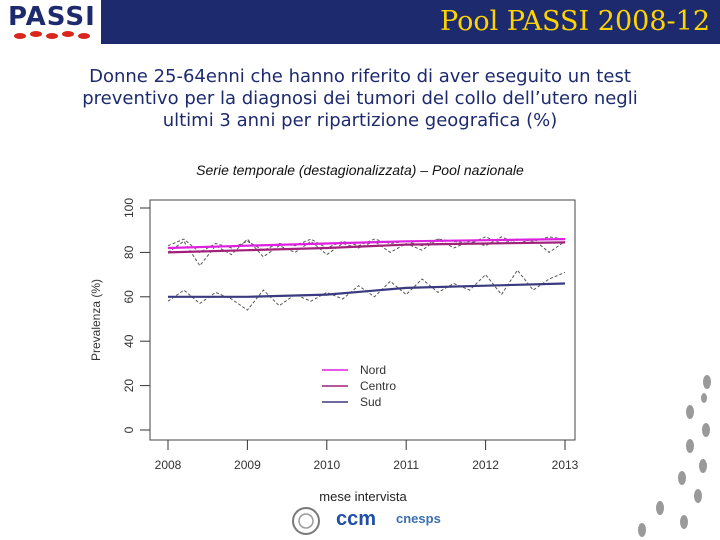  Describe the element at coordinates (367, 290) in the screenshot. I see `series-trend-sud` at that location.